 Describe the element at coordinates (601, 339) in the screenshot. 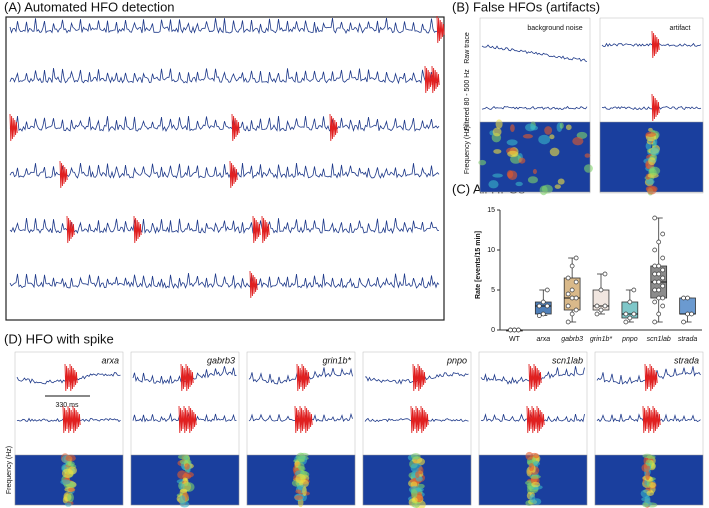

I see `x-tick-label: grin1b*` at that location.